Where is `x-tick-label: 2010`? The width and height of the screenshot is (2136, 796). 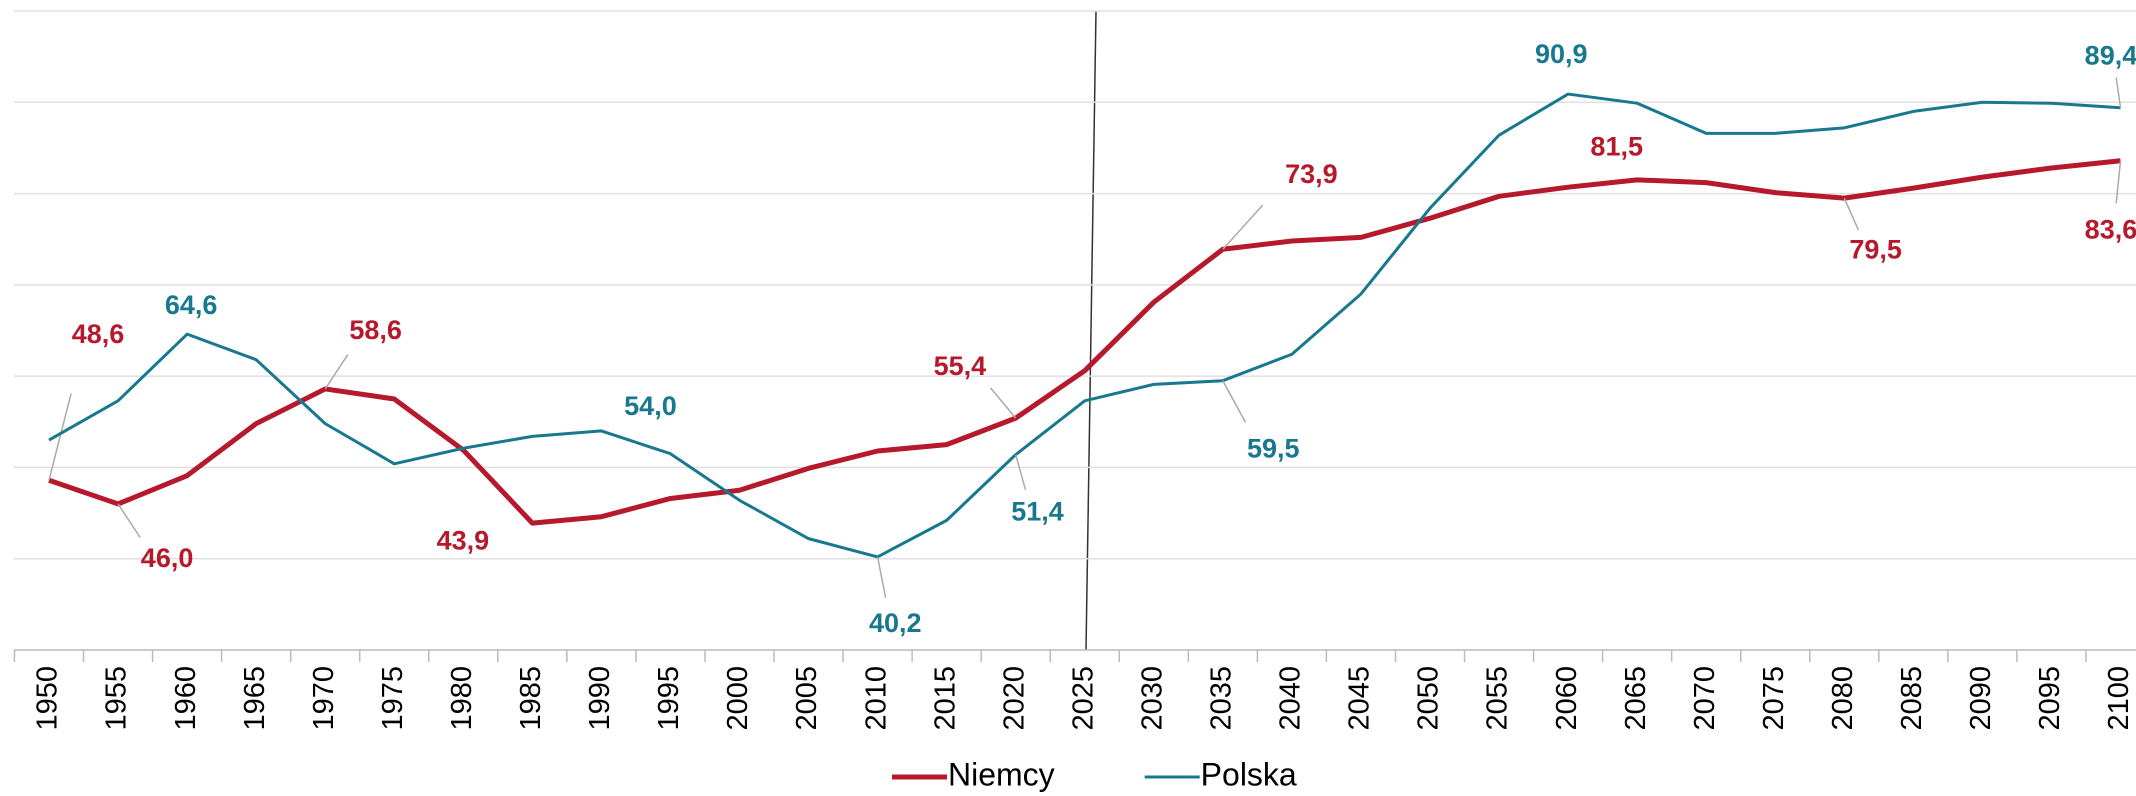
x-tick-label: 2010 is located at coordinates (876, 698).